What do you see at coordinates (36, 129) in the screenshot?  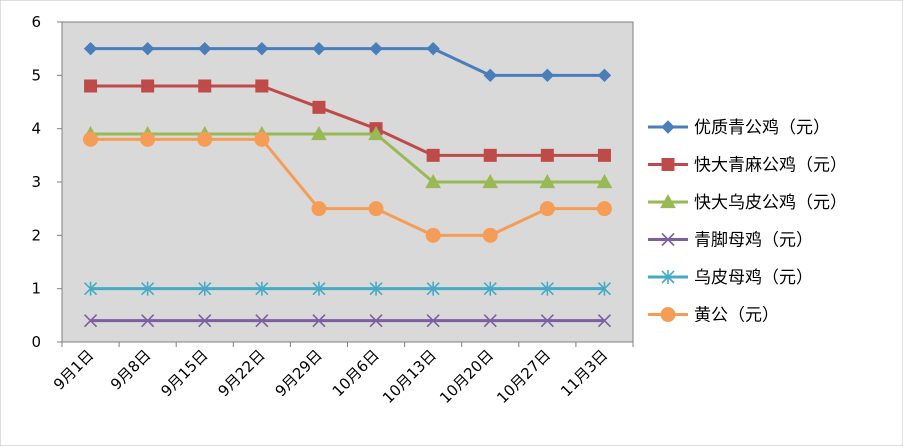 I see `y-tick-label: 4` at bounding box center [36, 129].